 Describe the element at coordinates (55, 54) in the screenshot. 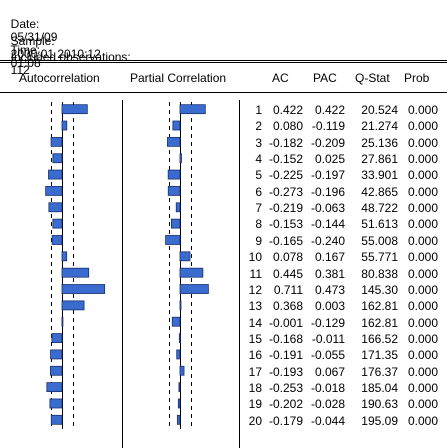

I see `sample-value: 2000:01 2010:12` at that location.